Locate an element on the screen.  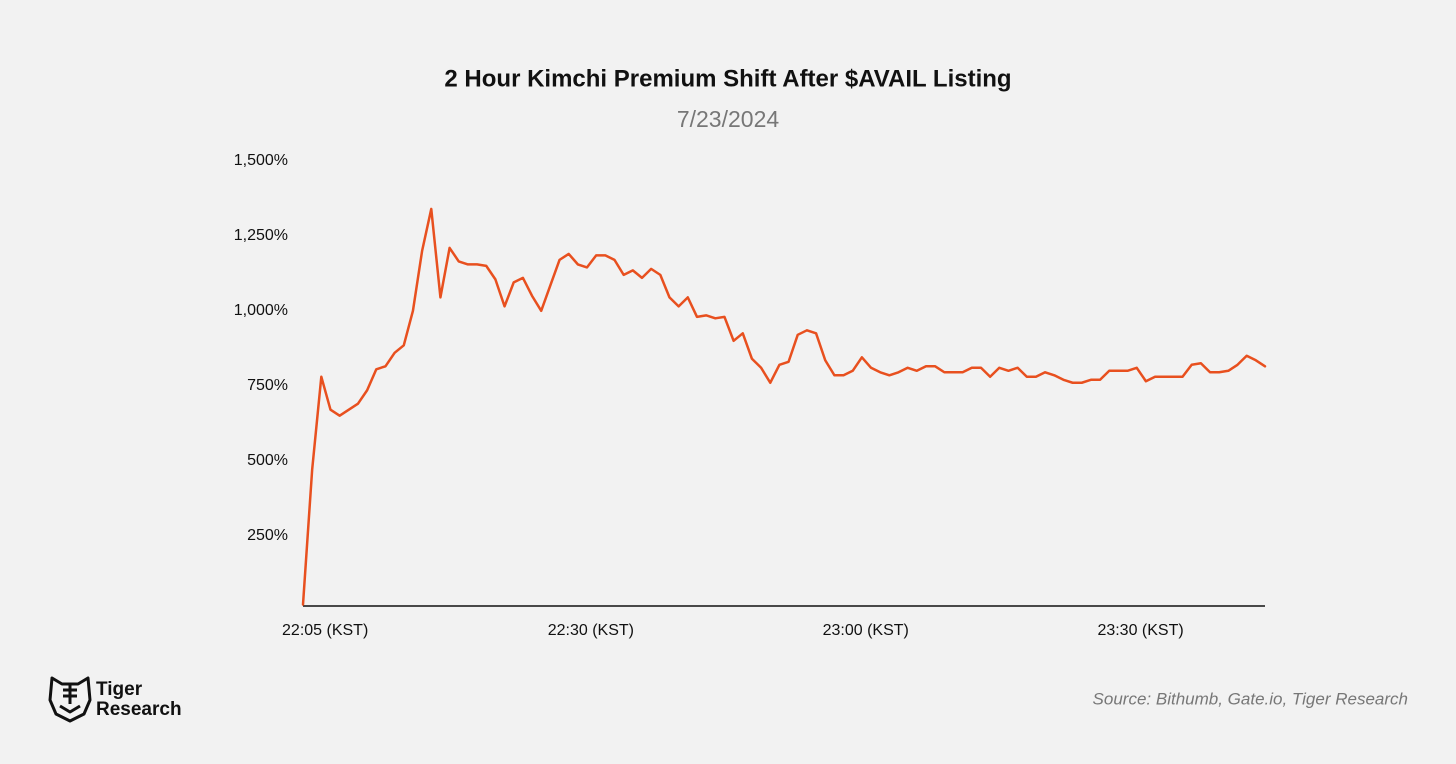
y-tick-label: 1,250% is located at coordinates (261, 235).